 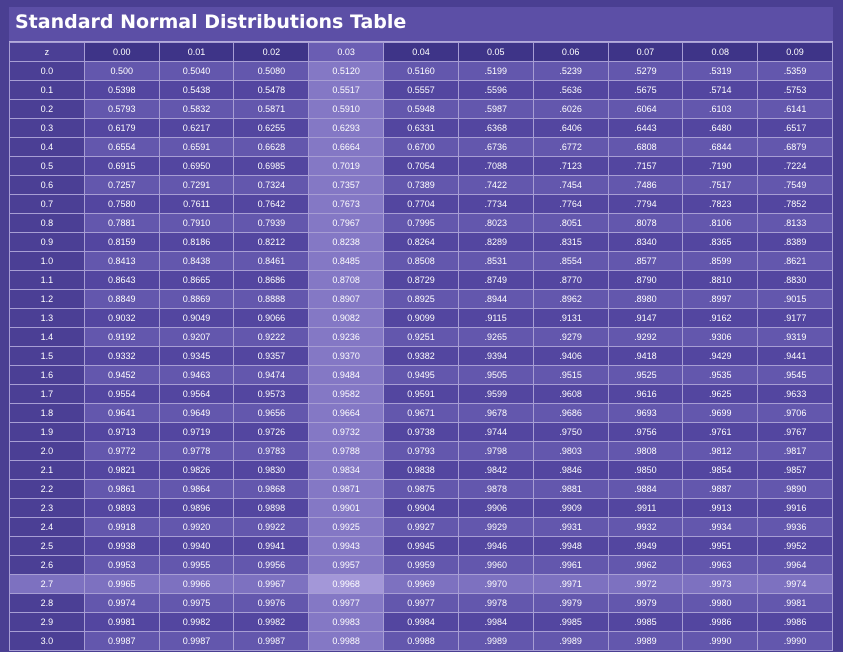 I want to click on probability-cell: 0.9738, so click(x=421, y=432).